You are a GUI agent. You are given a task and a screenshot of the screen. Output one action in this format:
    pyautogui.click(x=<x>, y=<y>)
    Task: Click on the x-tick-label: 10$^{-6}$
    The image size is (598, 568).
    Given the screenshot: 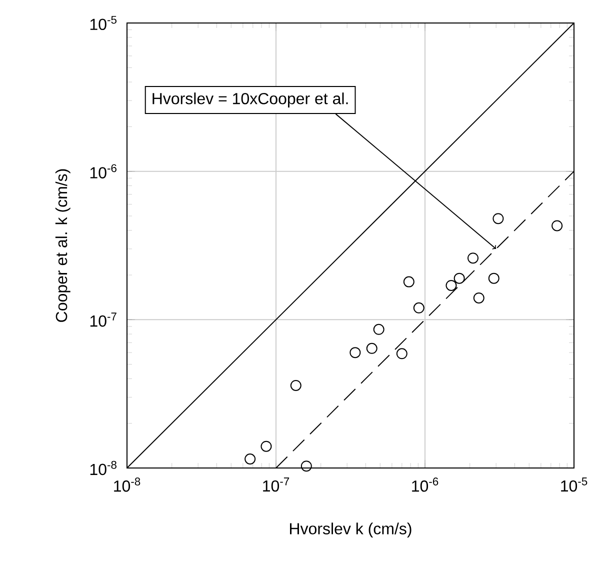 What is the action you would take?
    pyautogui.click(x=425, y=485)
    